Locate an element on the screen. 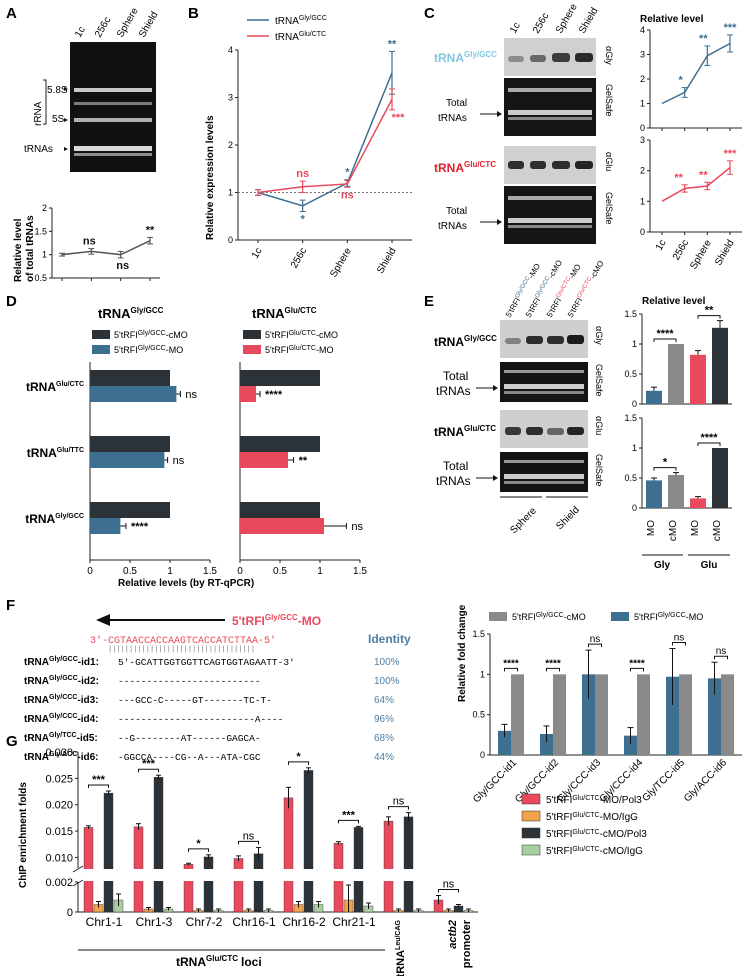 This screenshot has width=750, height=976. chart-B-significance: ** is located at coordinates (392, 44).